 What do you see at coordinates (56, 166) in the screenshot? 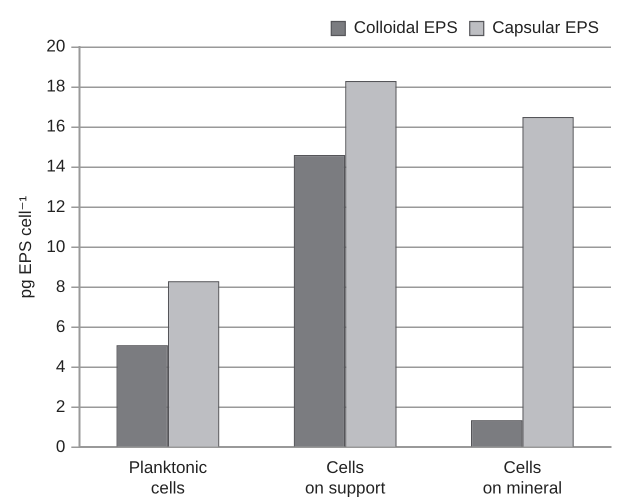
I see `y-tick-label: 14` at bounding box center [56, 166].